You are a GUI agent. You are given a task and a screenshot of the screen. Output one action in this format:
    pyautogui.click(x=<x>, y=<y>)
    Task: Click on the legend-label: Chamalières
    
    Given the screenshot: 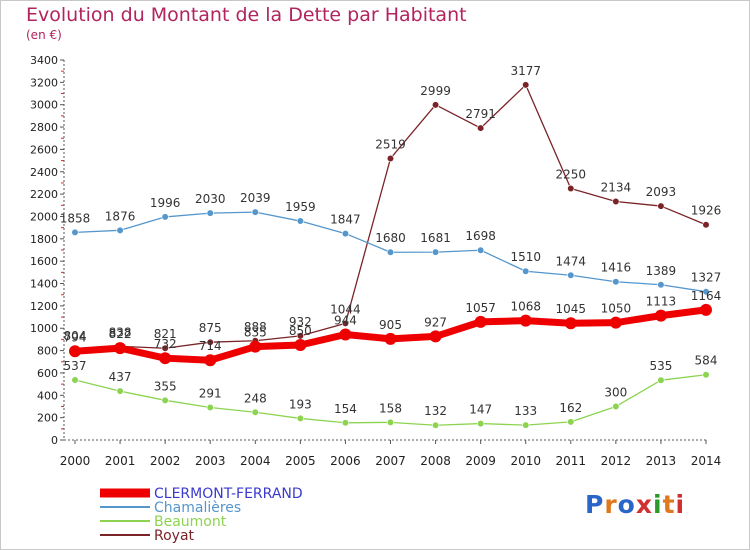 What is the action you would take?
    pyautogui.click(x=197, y=508)
    